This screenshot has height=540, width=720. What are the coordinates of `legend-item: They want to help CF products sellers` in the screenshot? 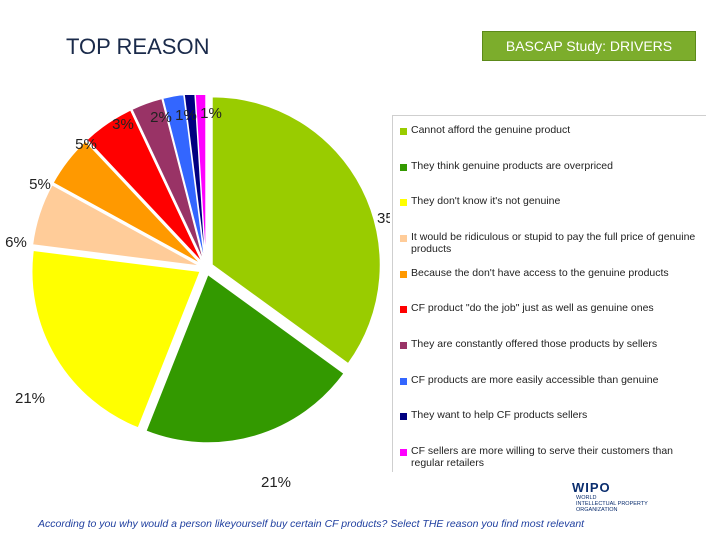 It's located at (553, 415).